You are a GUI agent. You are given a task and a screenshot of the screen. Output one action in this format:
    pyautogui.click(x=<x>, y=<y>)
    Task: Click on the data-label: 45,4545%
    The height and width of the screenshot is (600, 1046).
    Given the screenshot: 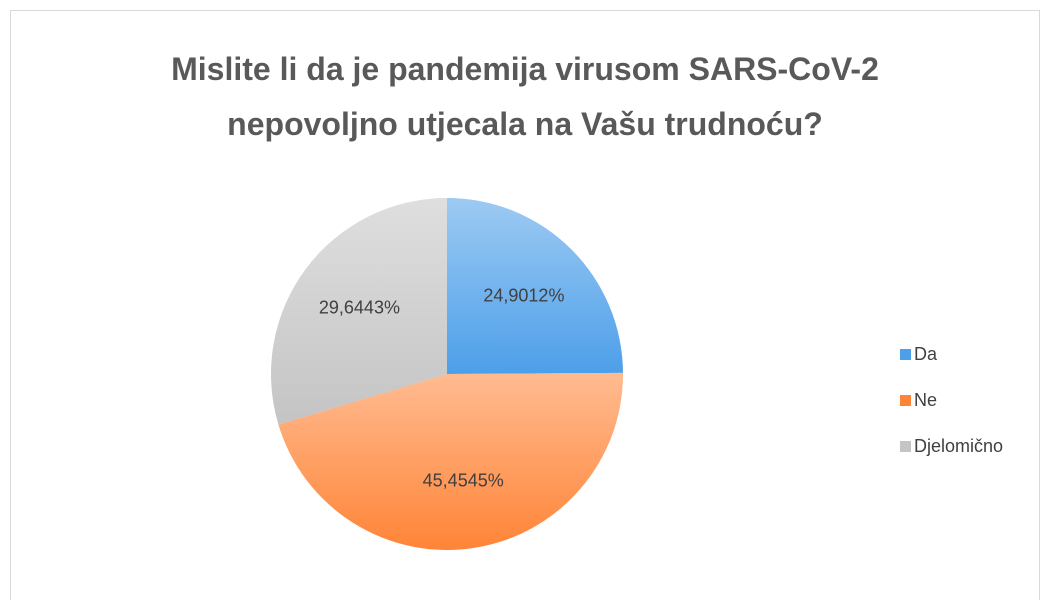 What is the action you would take?
    pyautogui.click(x=463, y=481)
    